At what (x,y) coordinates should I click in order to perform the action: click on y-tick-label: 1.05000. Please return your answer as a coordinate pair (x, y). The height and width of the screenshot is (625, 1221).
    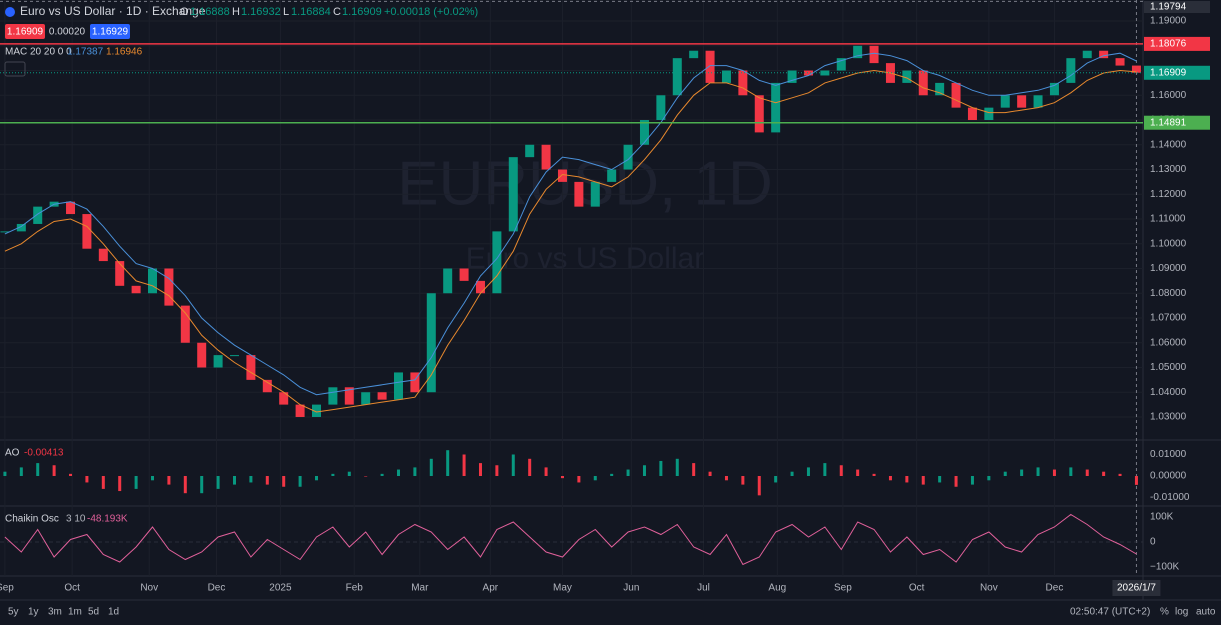
    Looking at the image, I should click on (1168, 367).